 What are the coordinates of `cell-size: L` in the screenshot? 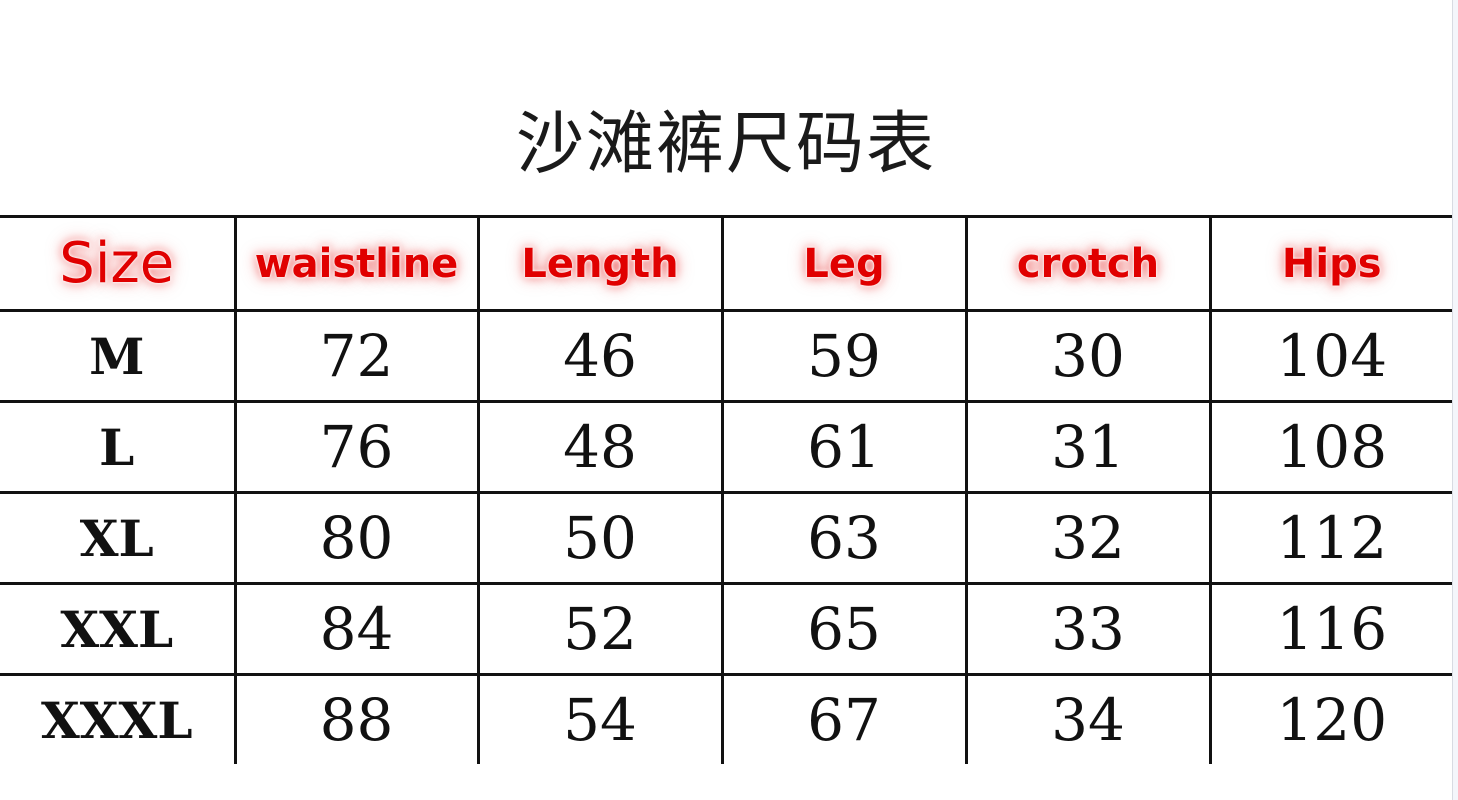 It's located at (118, 447).